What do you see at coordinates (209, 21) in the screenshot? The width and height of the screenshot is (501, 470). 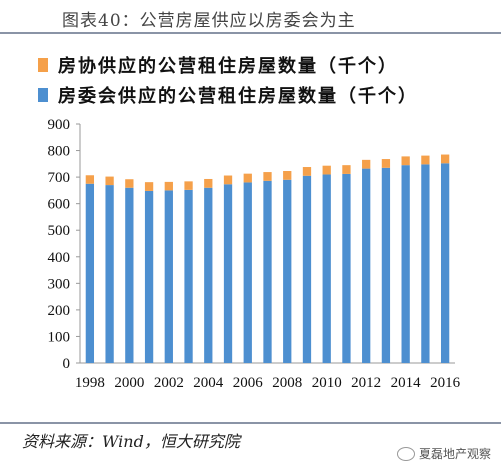 I see `chart-title: 图表40：公营房屋供应以房委会为主` at bounding box center [209, 21].